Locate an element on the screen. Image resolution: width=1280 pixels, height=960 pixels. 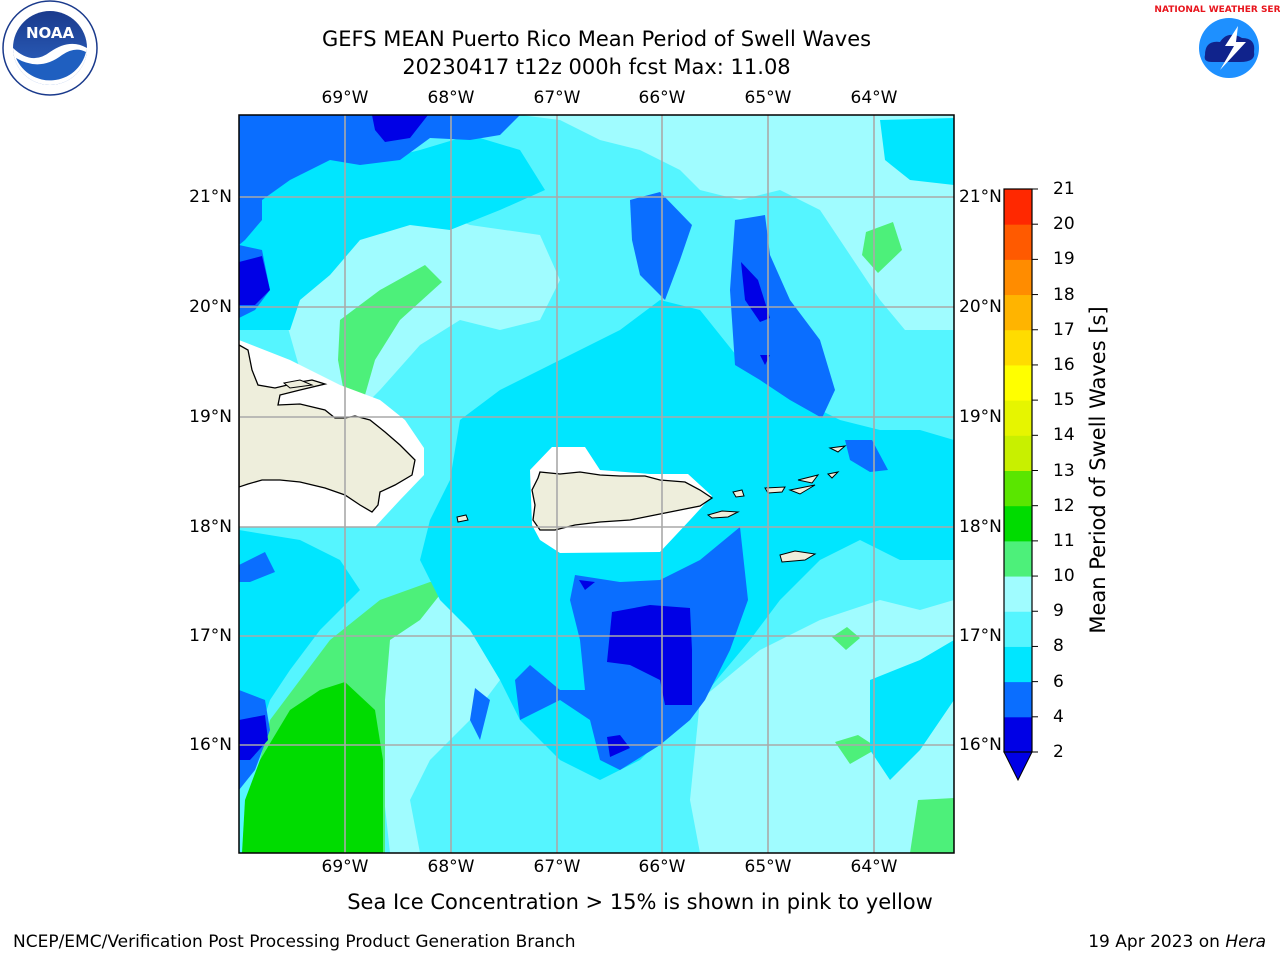
lon-label-bottom: 67°W is located at coordinates (557, 867).